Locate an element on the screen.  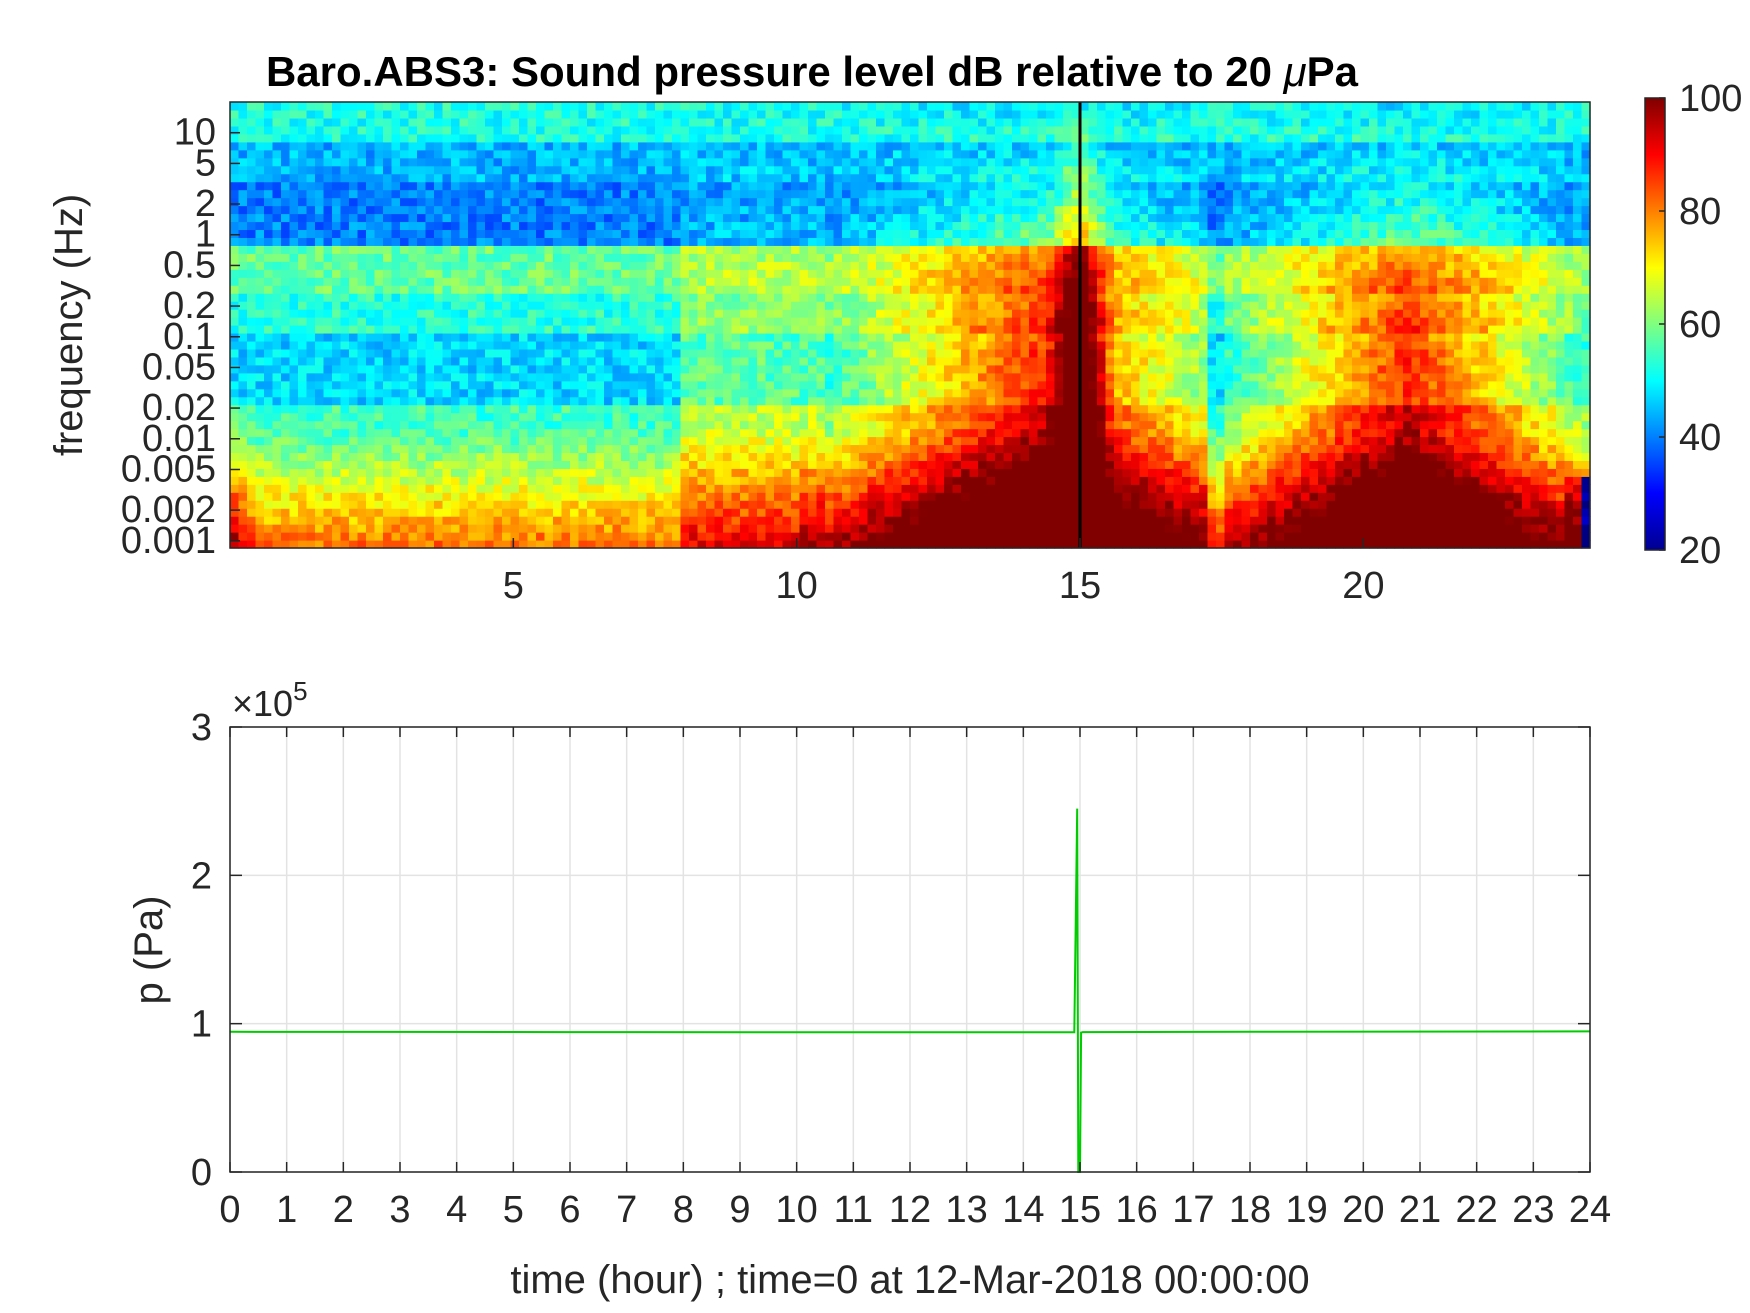
title-mu: μ is located at coordinates (1295, 71).